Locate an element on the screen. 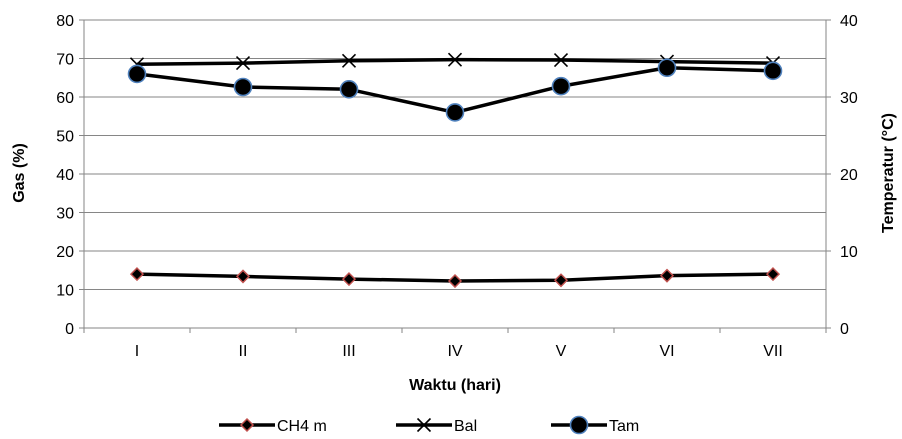 Image resolution: width=902 pixels, height=439 pixels. y-tick-label: 50 is located at coordinates (65, 137).